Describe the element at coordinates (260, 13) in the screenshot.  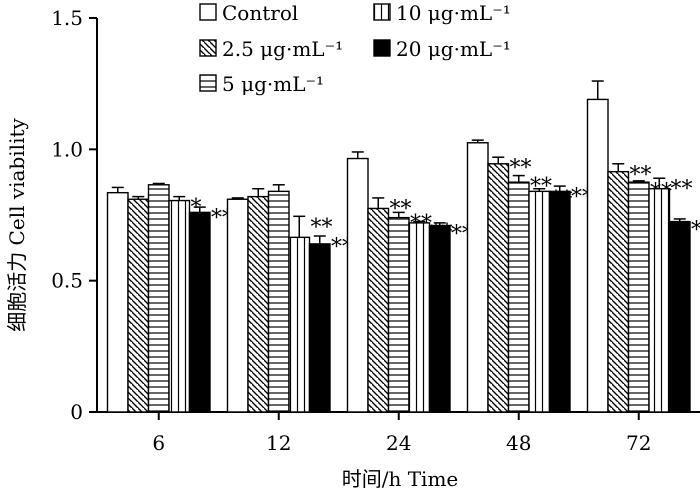
I see `legend-label-control: Control` at that location.